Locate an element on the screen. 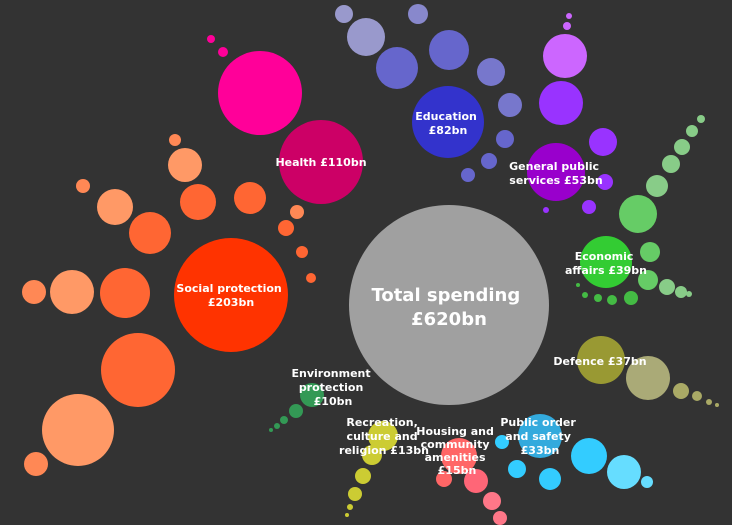 Image resolution: width=732 pixels, height=525 pixels. economic-affairs-bubble is located at coordinates (606, 262).